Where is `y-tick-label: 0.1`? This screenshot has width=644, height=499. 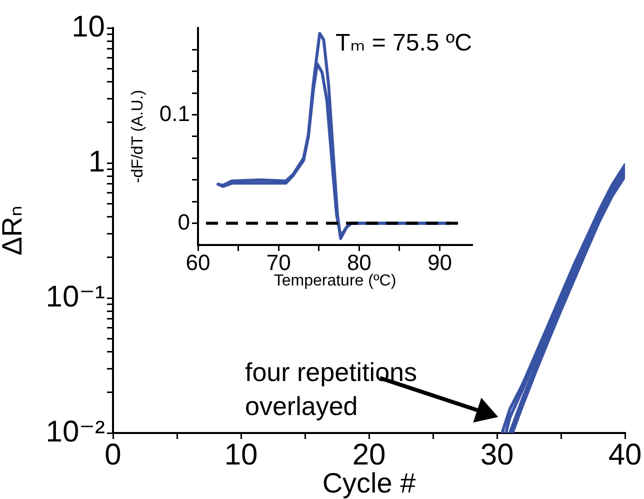
y-tick-label: 0.1 is located at coordinates (174, 113).